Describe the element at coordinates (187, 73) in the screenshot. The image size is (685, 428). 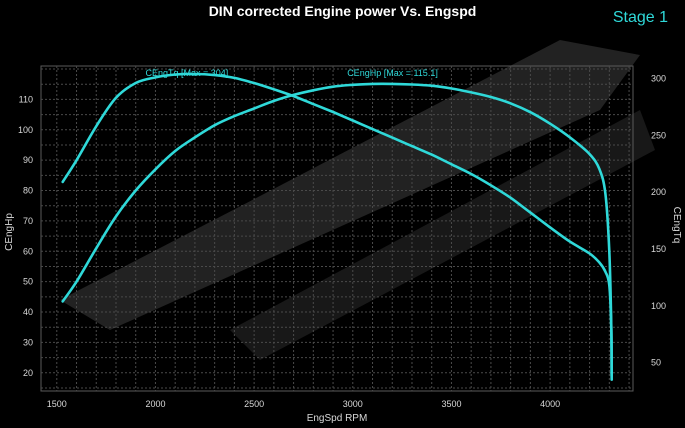
I see `series-label-CEngTq: CEngTq [Max = 304]` at that location.